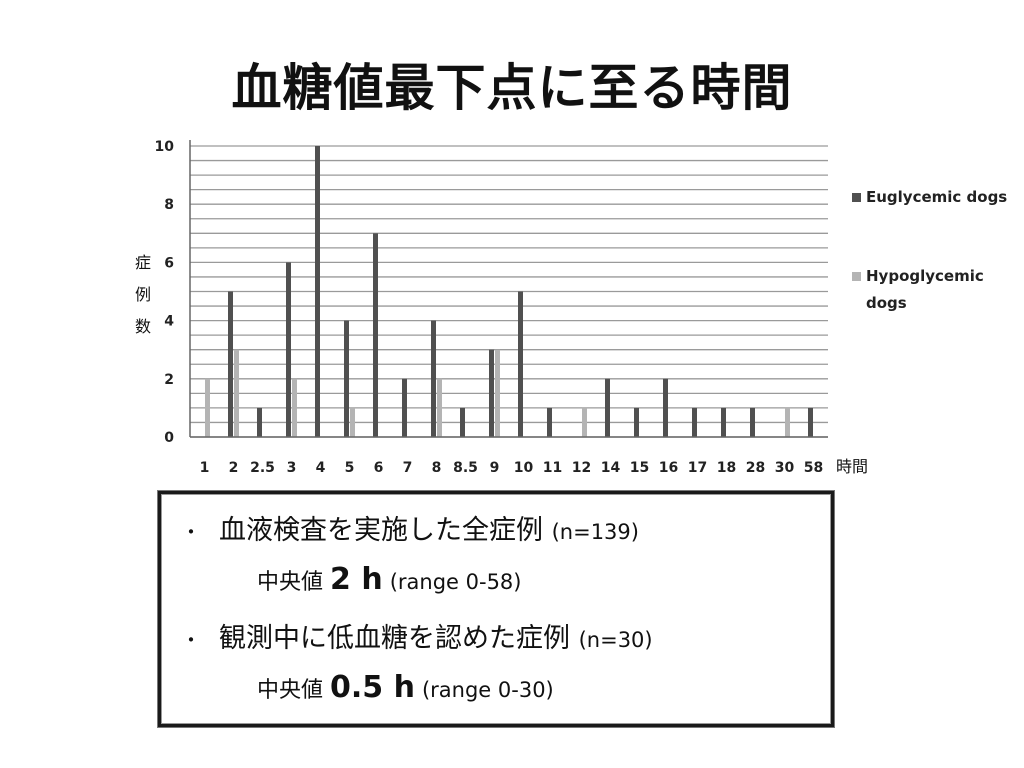  Describe the element at coordinates (512, 88) in the screenshot. I see `slide-title: 血糖値最下点に至る時間` at that location.